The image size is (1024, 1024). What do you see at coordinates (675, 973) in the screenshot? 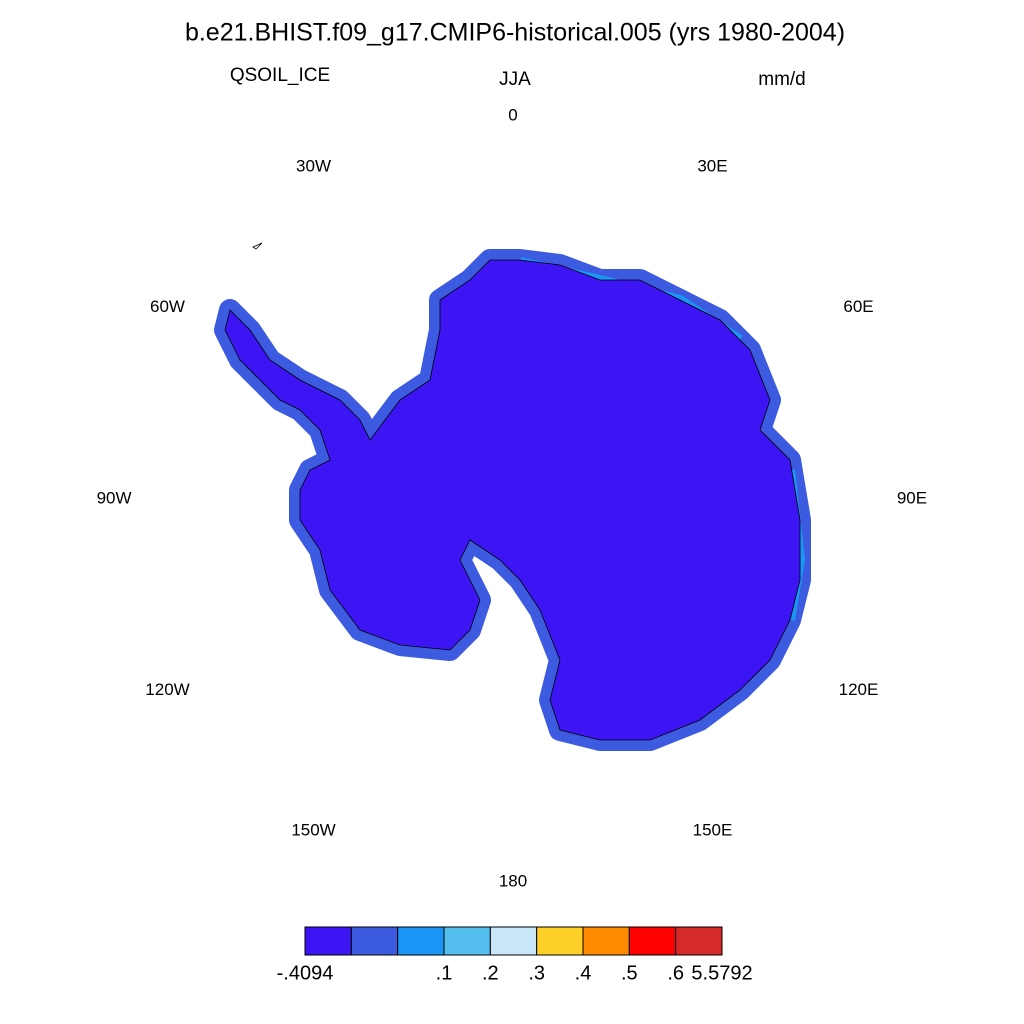
I see `colorbar-label: .6` at bounding box center [675, 973].